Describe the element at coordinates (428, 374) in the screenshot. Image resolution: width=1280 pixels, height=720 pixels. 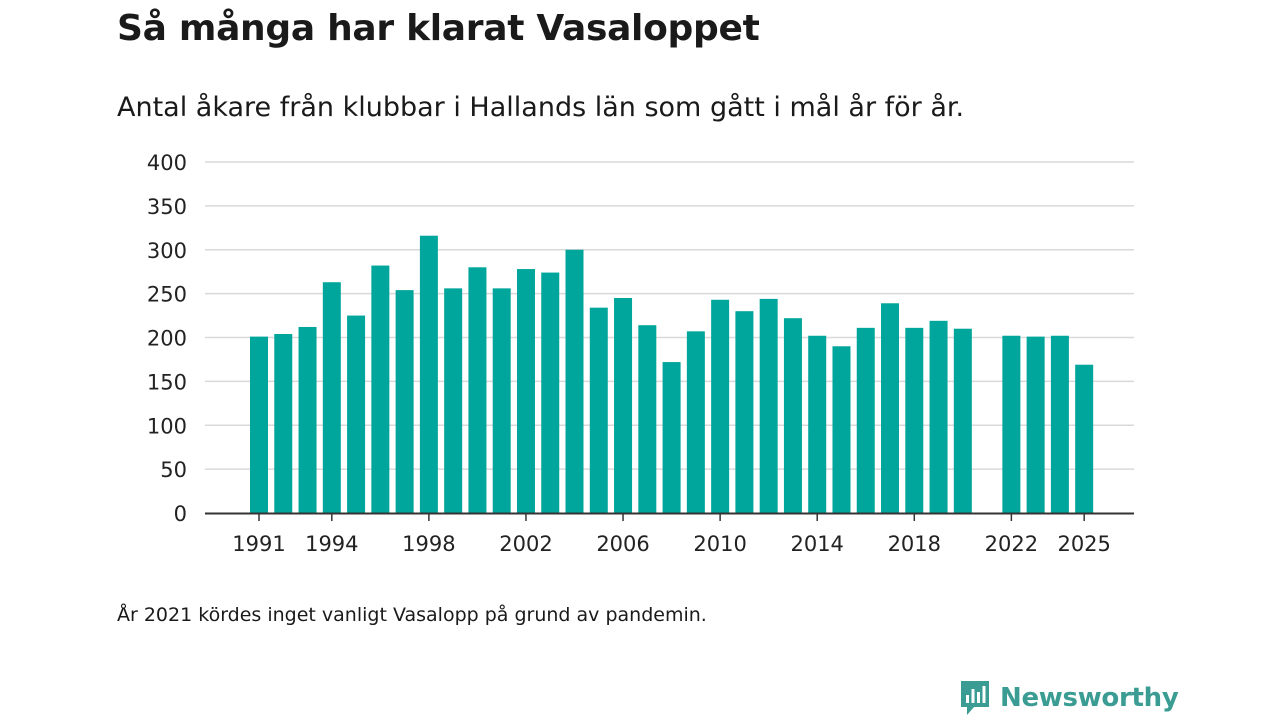
I see `bar-1998` at that location.